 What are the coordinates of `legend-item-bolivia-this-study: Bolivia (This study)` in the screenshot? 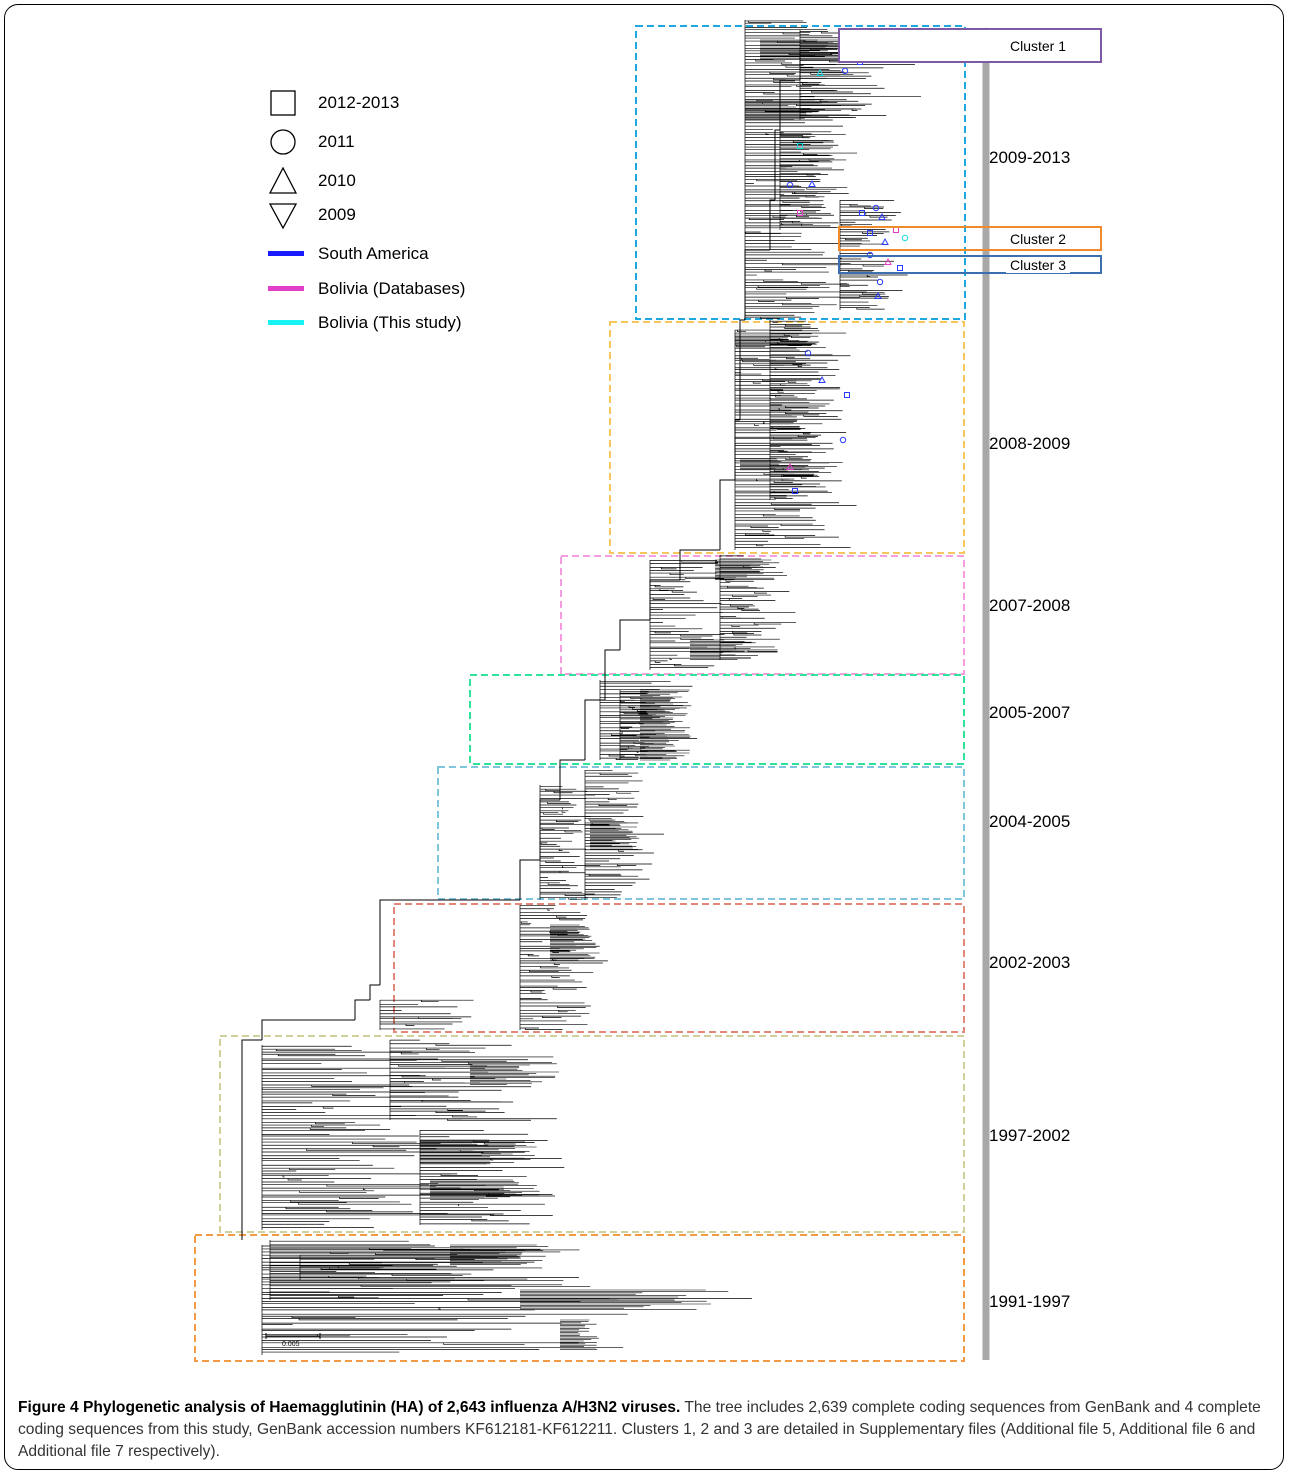 It's located at (364, 323).